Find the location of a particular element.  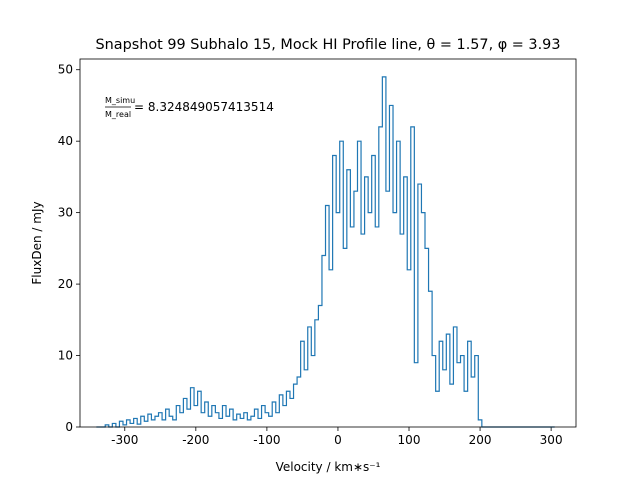

x-tick-label: 300 is located at coordinates (551, 440).